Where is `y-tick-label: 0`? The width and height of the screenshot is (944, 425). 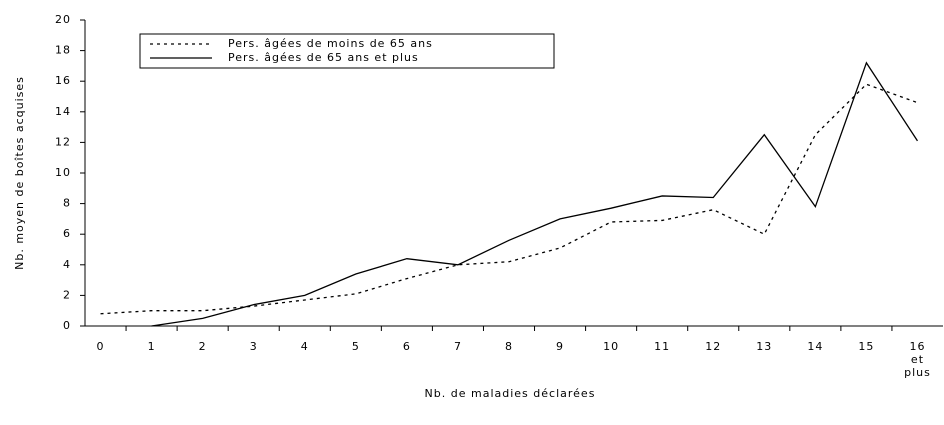
y-tick-label: 0 is located at coordinates (67, 325).